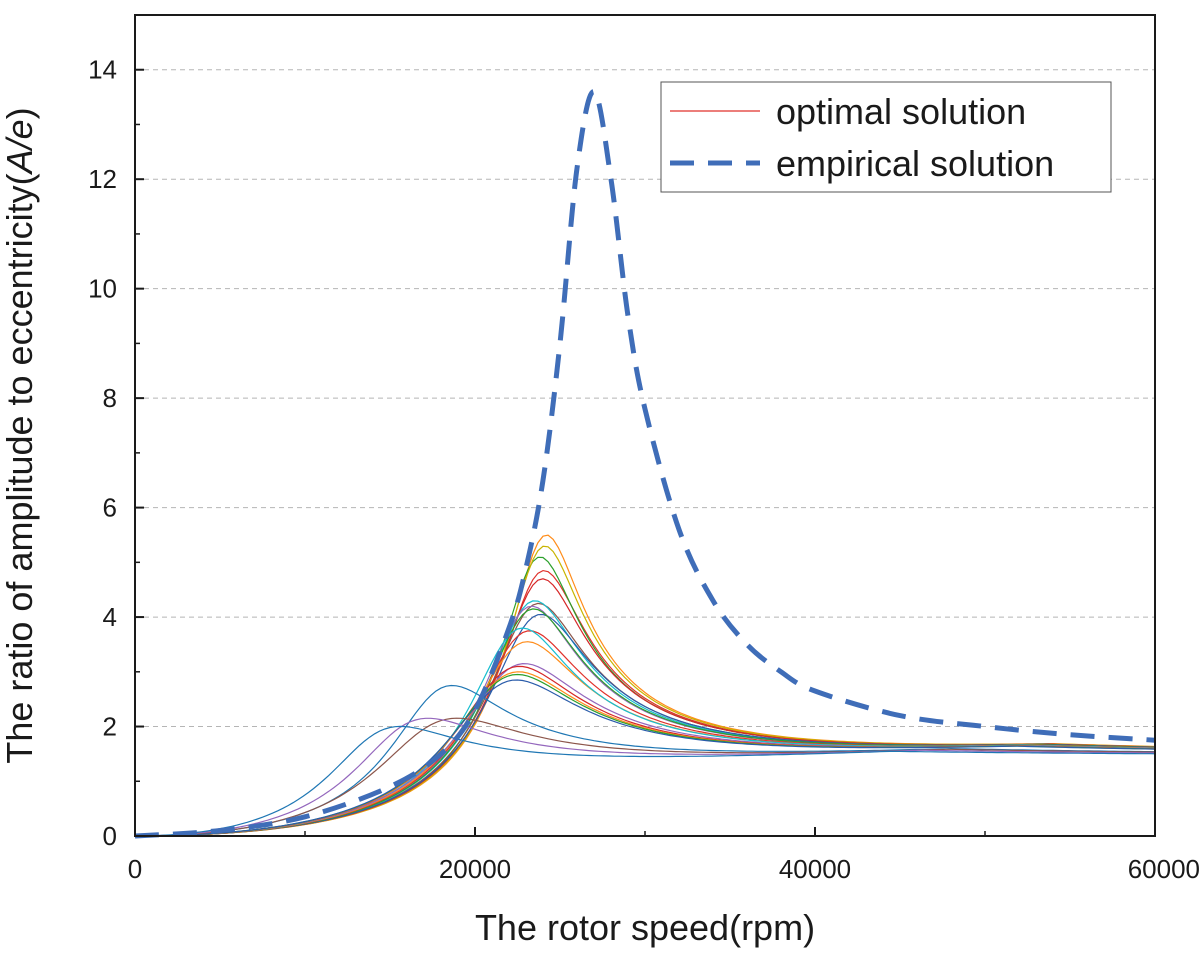  Describe the element at coordinates (915, 163) in the screenshot. I see `legend-label-empirical: empirical solution` at that location.